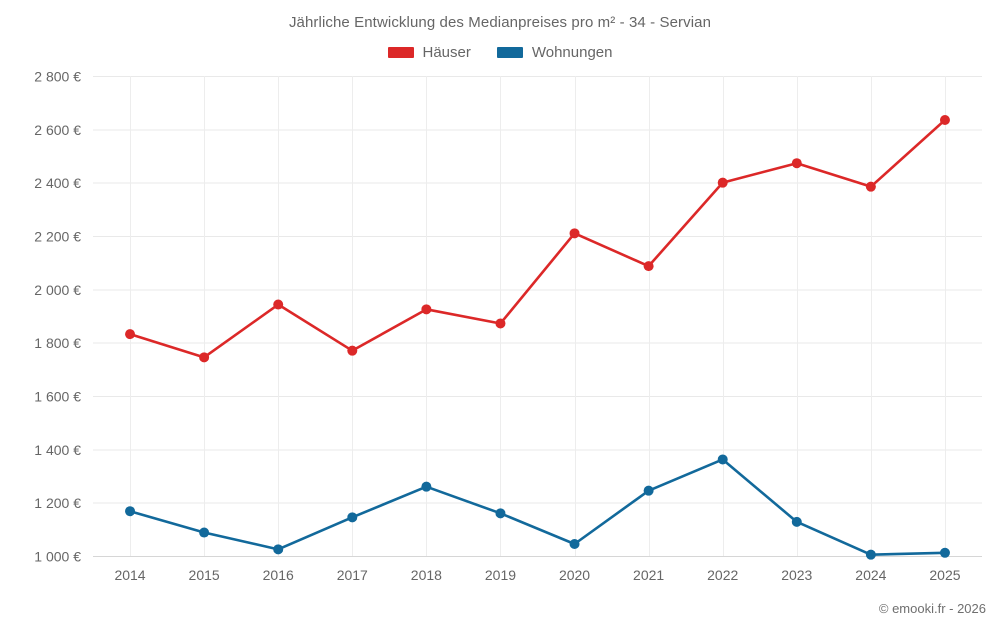  I want to click on legend-label-wohnungen: Wohnungen, so click(572, 52).